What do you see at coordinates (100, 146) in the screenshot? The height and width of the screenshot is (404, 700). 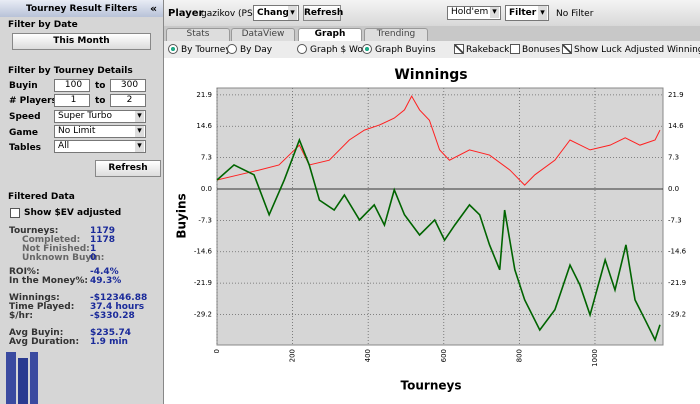 I see `dropdown: All` at bounding box center [100, 146].